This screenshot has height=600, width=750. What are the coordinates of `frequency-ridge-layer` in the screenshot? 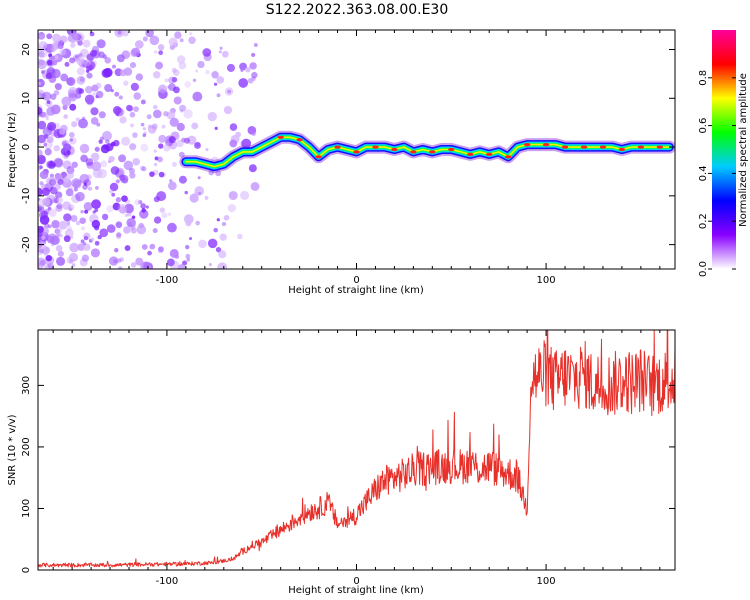 It's located at (427, 152).